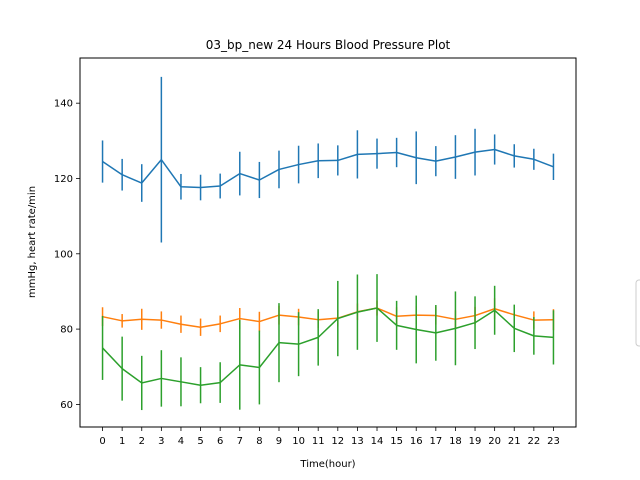 The image size is (640, 480). What do you see at coordinates (161, 441) in the screenshot?
I see `x-tick-label: 3` at bounding box center [161, 441].